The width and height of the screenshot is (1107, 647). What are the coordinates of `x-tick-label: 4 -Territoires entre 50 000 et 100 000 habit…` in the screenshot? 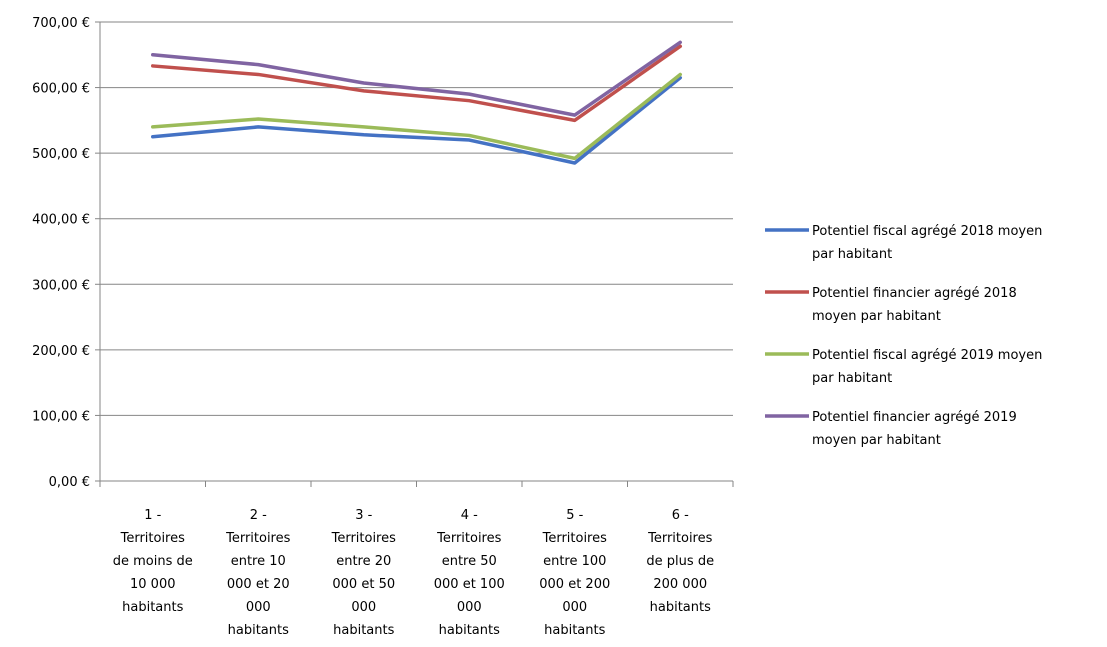 It's located at (469, 573).